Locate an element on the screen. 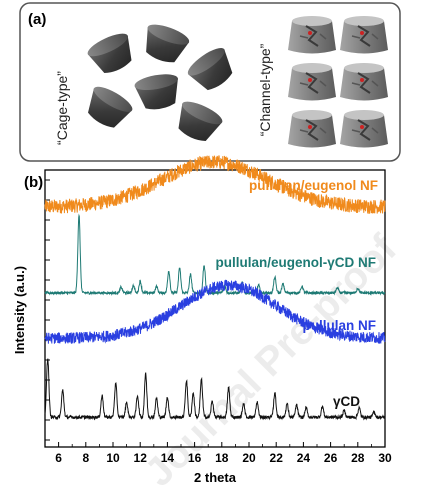 Image resolution: width=426 pixels, height=491 pixels. x-tick-label: 24 is located at coordinates (304, 458).